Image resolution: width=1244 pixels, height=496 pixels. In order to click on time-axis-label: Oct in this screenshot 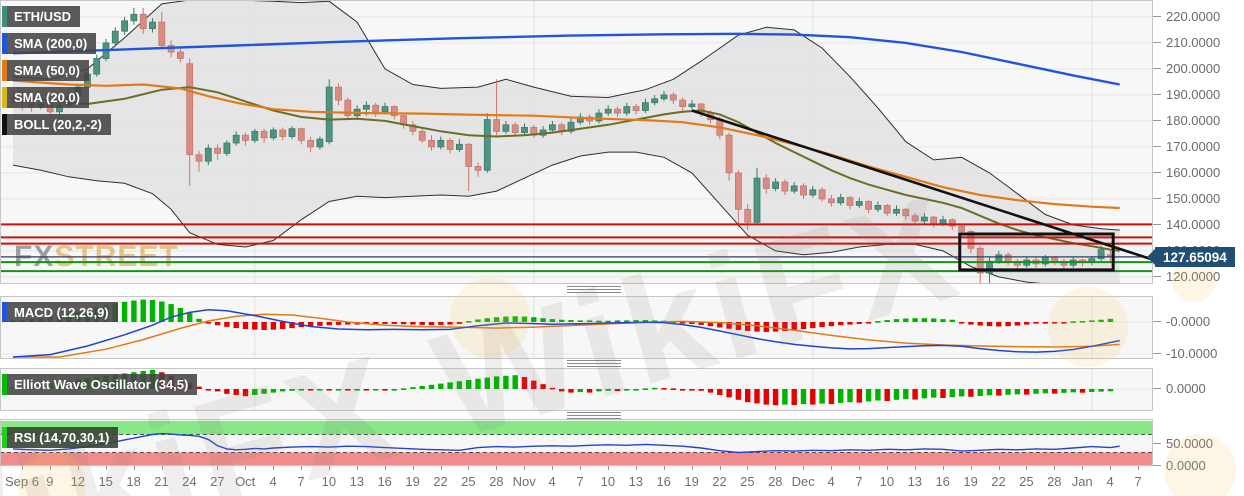, I will do `click(245, 481)`.